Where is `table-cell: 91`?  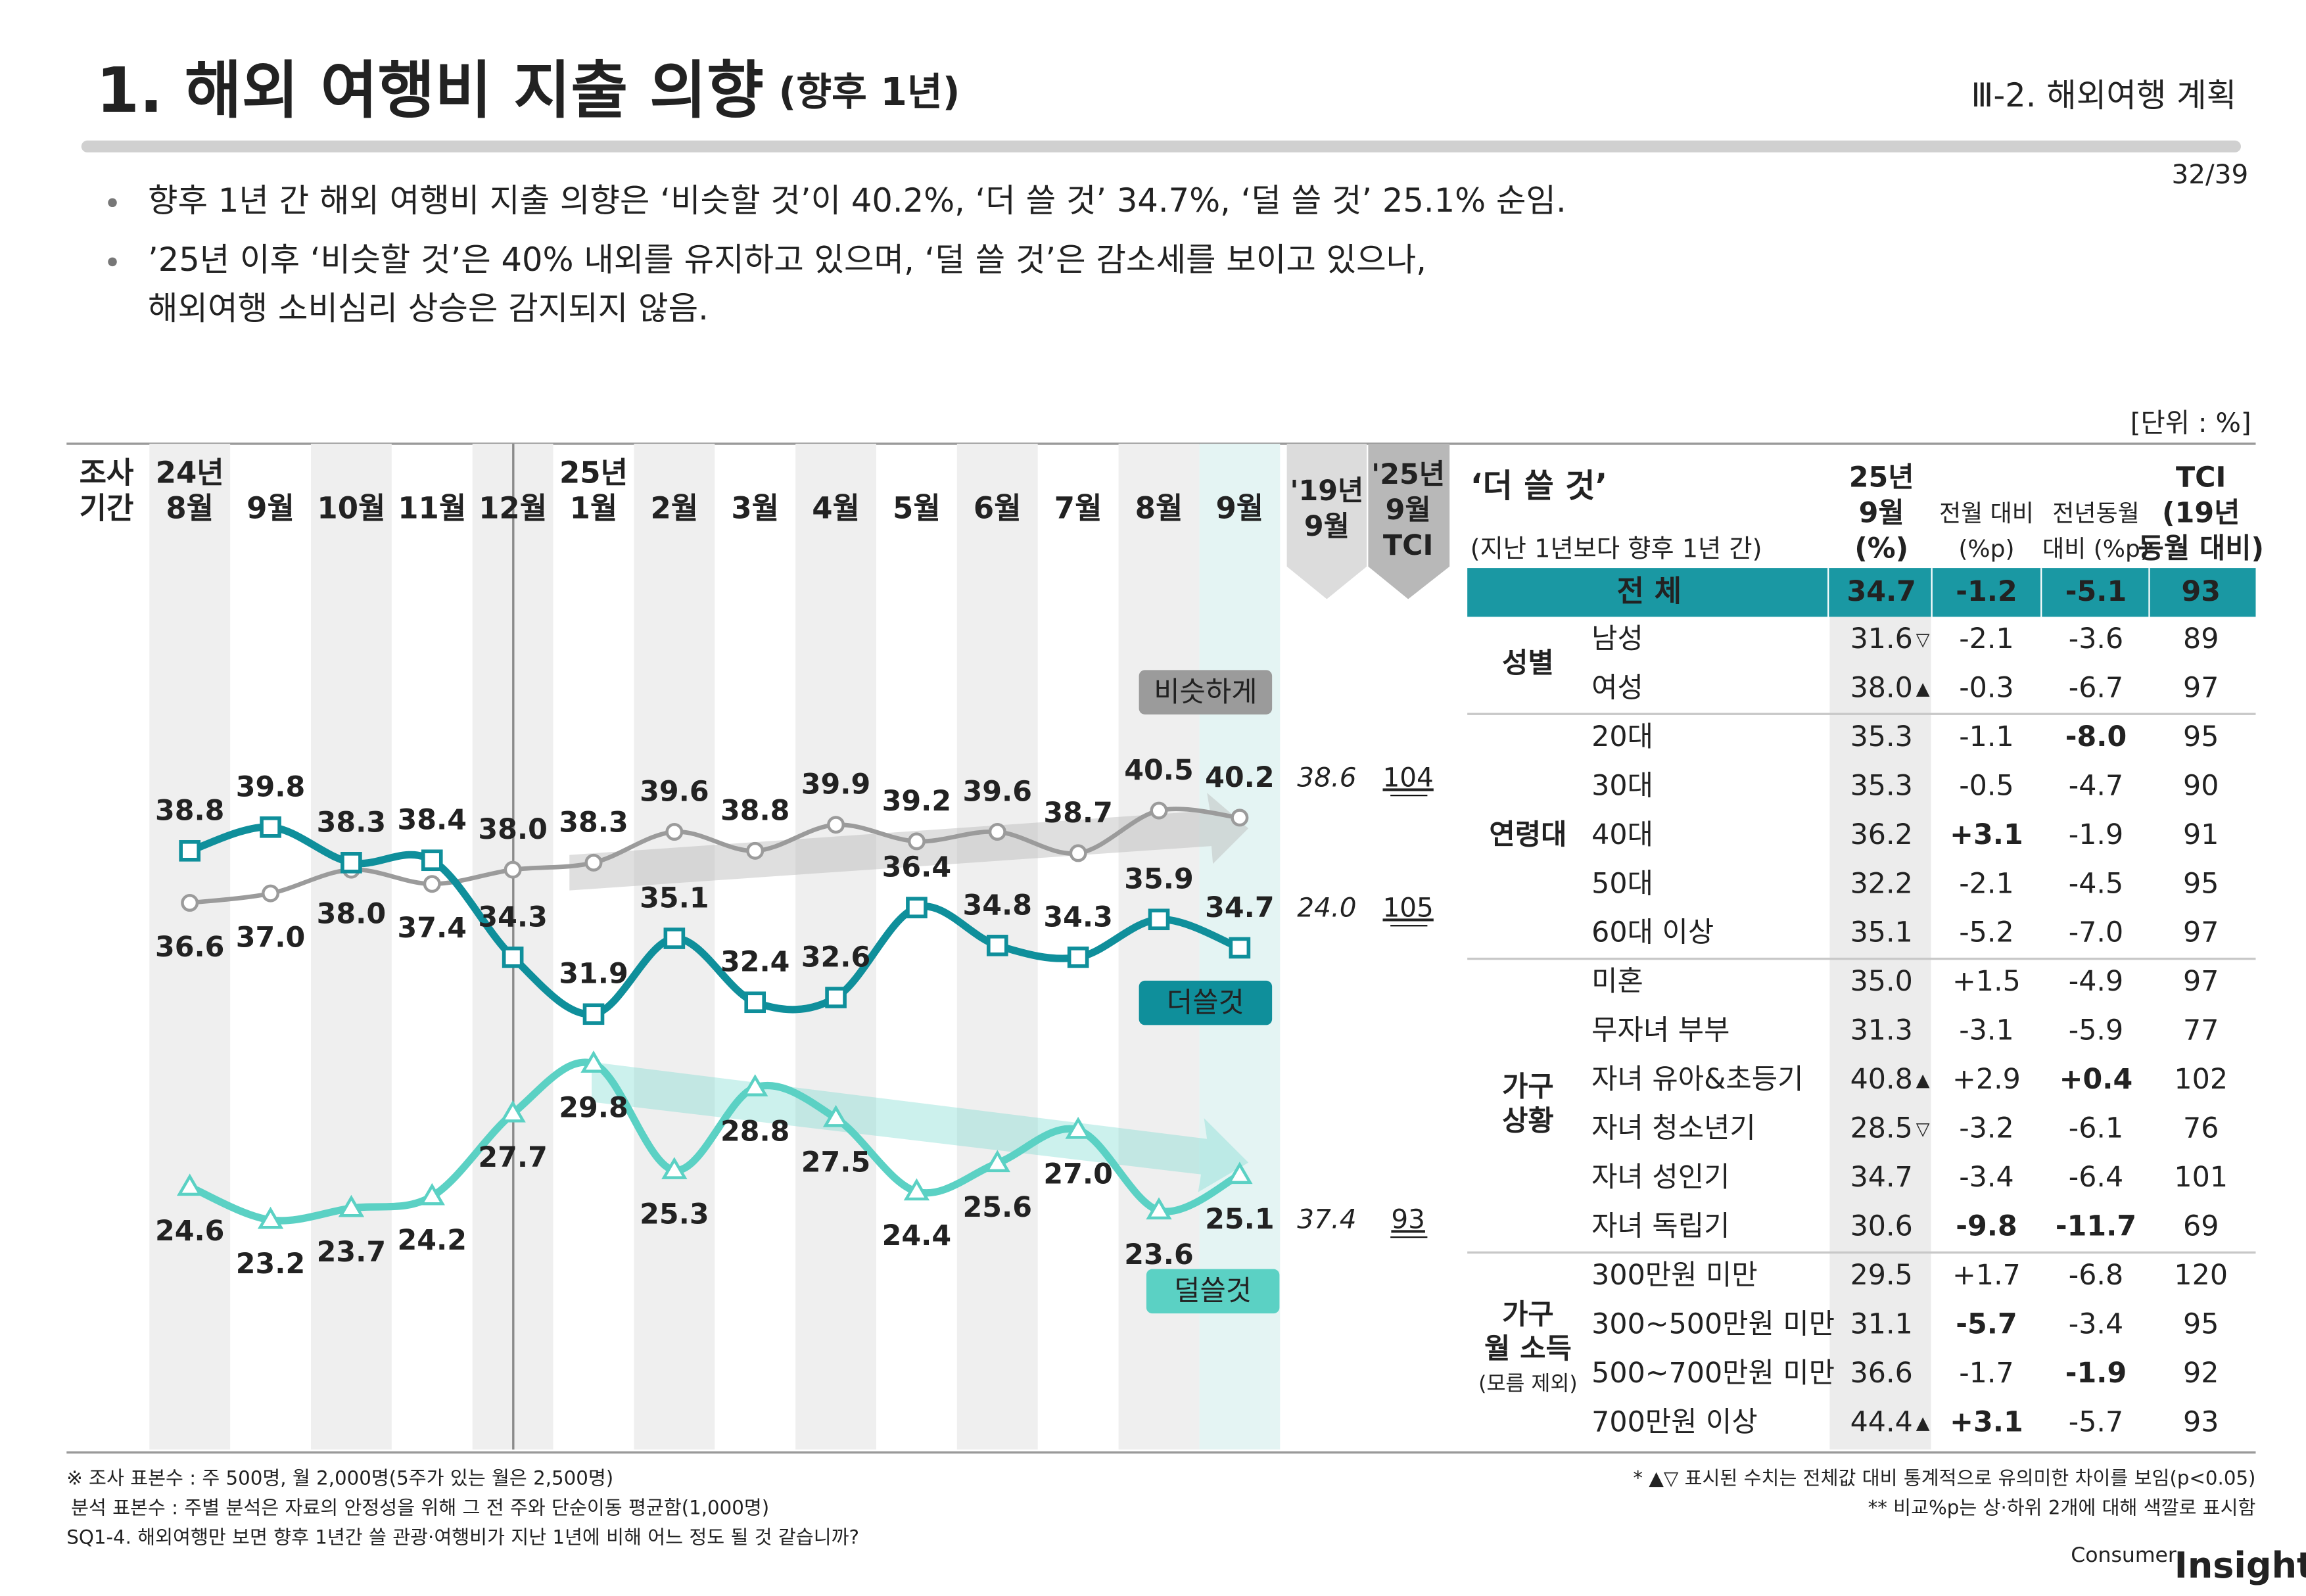 table-cell: 91 is located at coordinates (2201, 834).